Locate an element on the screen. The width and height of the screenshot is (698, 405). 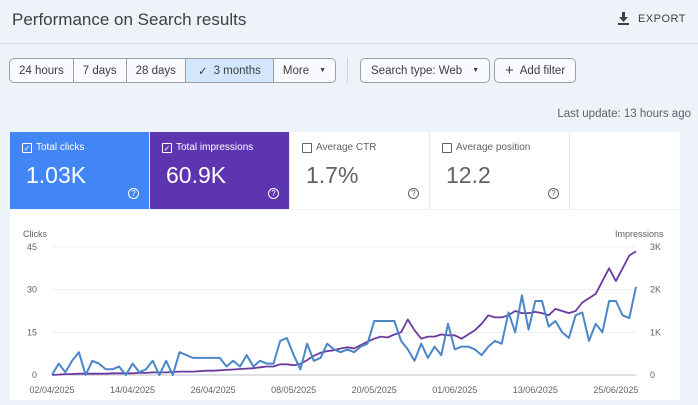
x-tick-label: 01/06/2025 is located at coordinates (454, 390).